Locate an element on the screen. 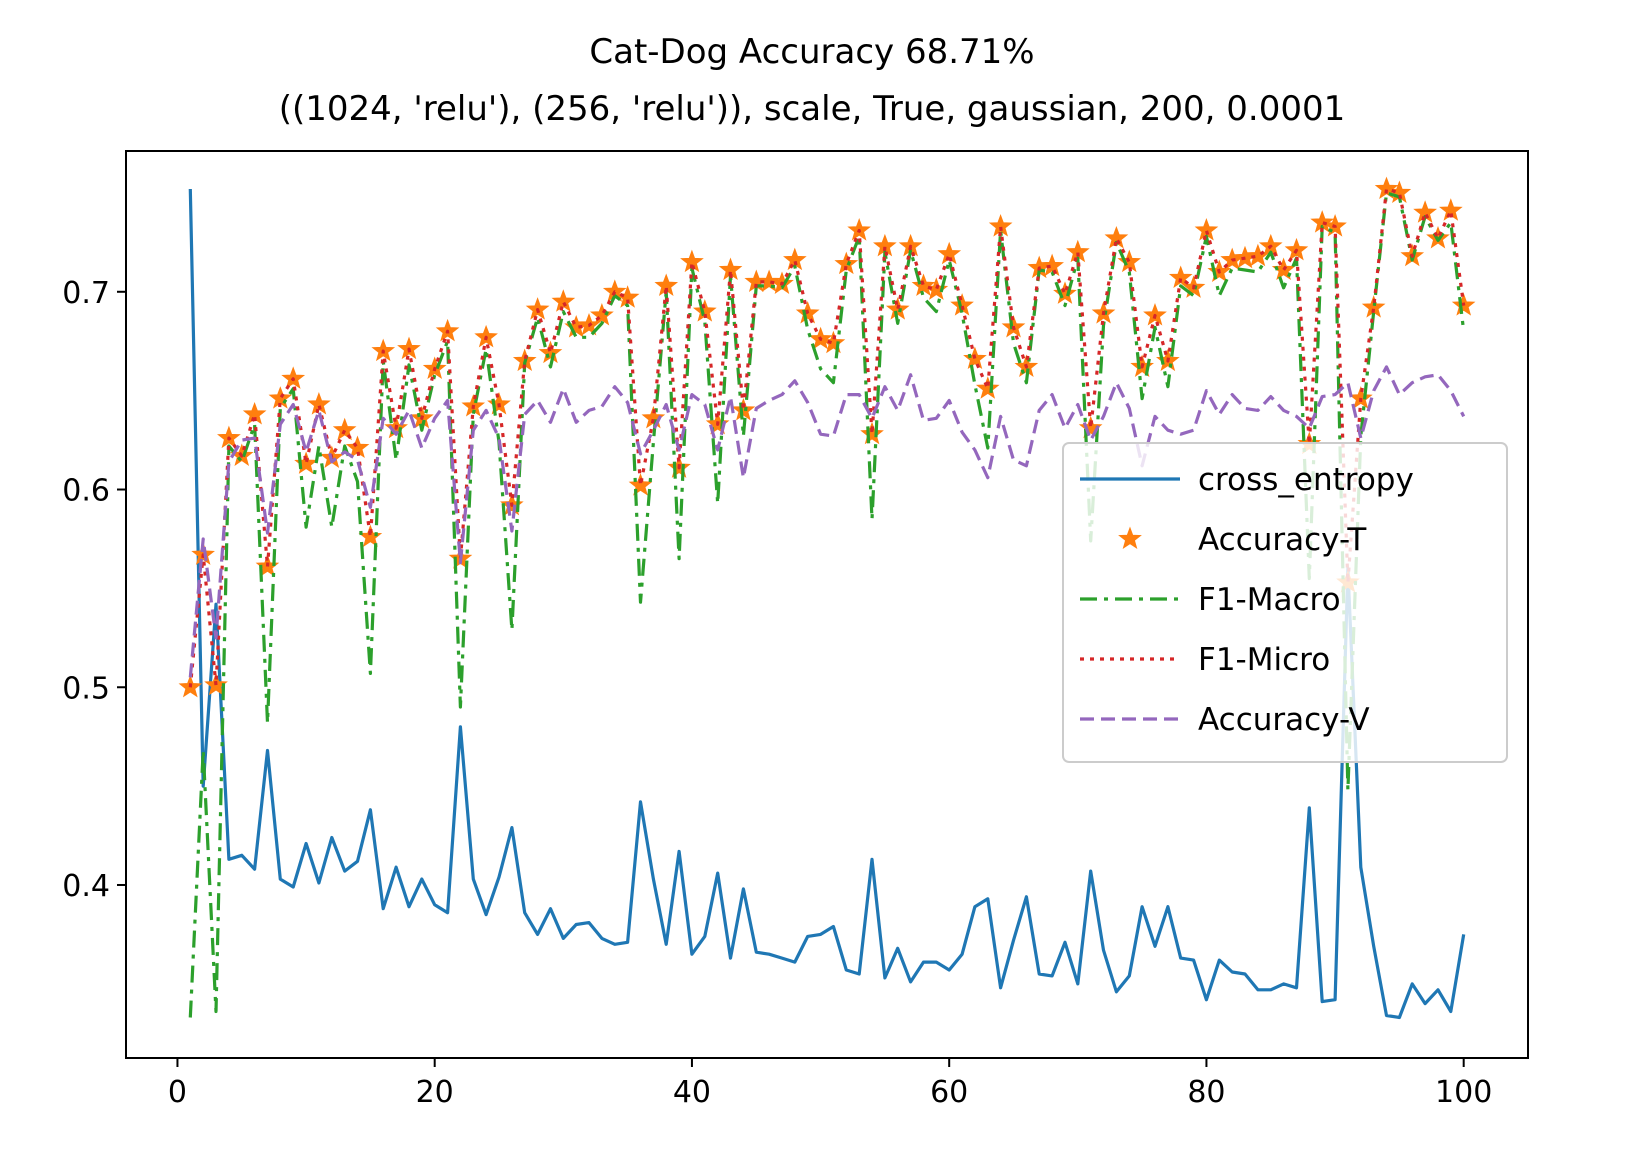 This screenshot has width=1641, height=1157. y-tick-label: 0.4 is located at coordinates (86, 886).